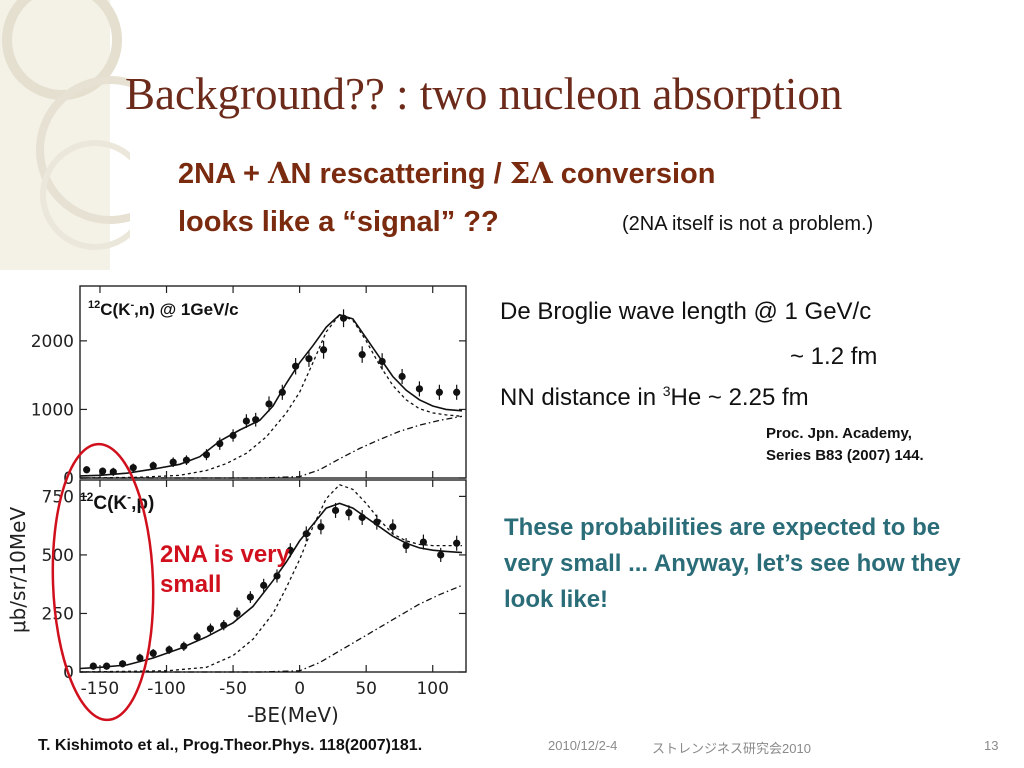 This screenshot has height=768, width=1024. What do you see at coordinates (686, 311) in the screenshot?
I see `de-broglie-line1: De Broglie wave length @ 1 GeV/c` at bounding box center [686, 311].